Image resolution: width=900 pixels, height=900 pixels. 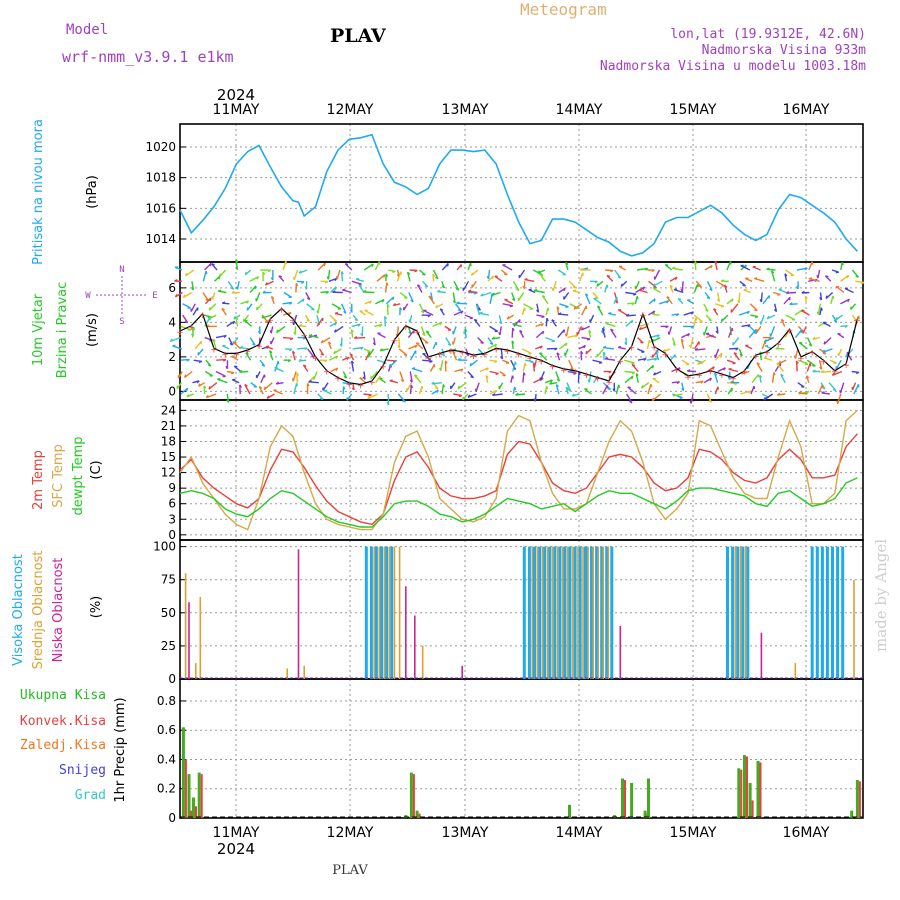 I want to click on low-cloud-bar, so click(x=620, y=652).